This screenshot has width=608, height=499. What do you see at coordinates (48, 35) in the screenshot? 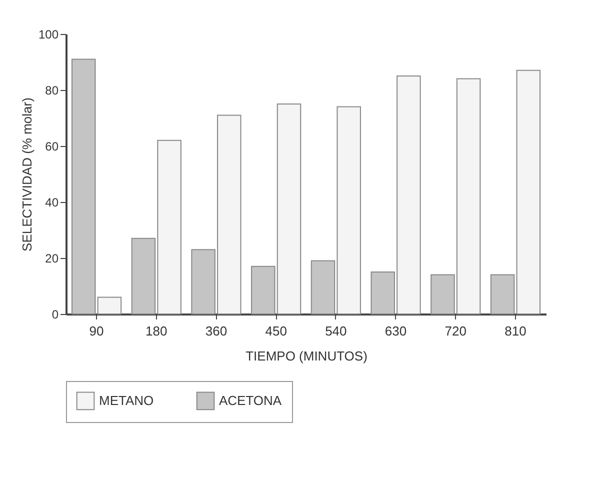
I see `y-tick-label: 100` at bounding box center [48, 35].